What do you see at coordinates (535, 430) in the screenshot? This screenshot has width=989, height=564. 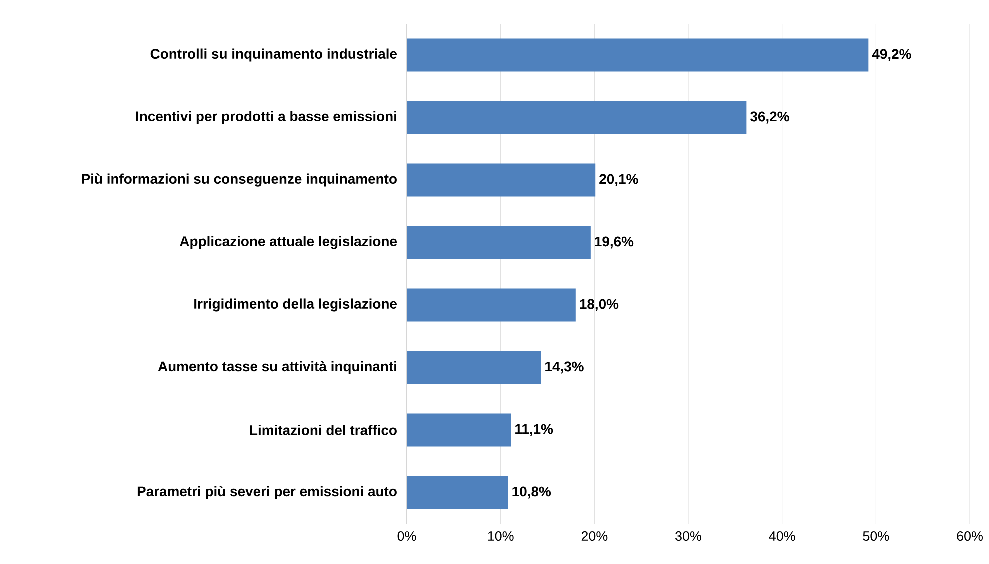 I see `data-label: 11,1%` at bounding box center [535, 430].